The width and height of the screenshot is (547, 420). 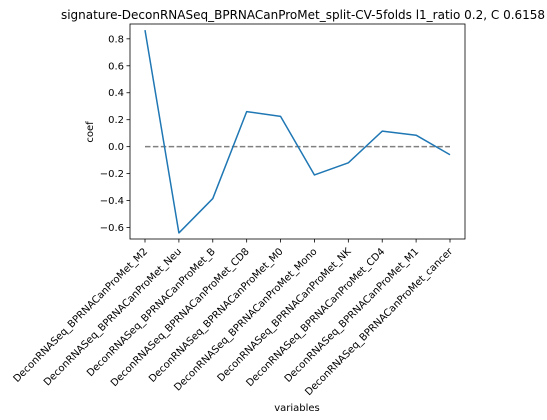 What do you see at coordinates (116, 39) in the screenshot?
I see `y-tick-label: 0.8` at bounding box center [116, 39].